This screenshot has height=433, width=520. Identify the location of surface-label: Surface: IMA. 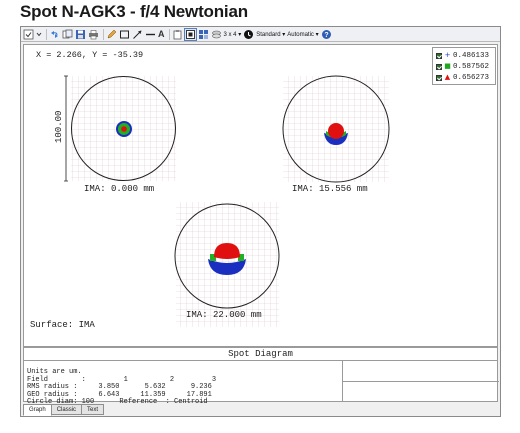
(62, 325).